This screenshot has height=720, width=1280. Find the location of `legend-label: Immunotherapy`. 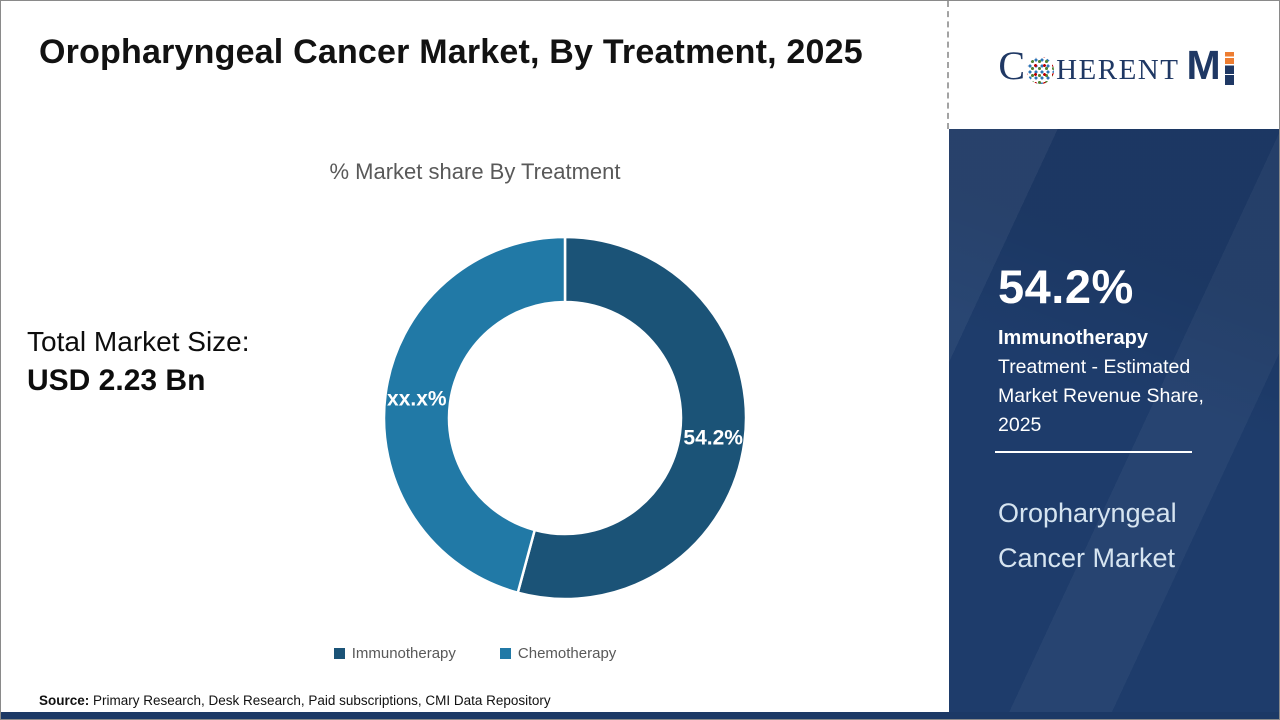

legend-label: Immunotherapy is located at coordinates (403, 653).